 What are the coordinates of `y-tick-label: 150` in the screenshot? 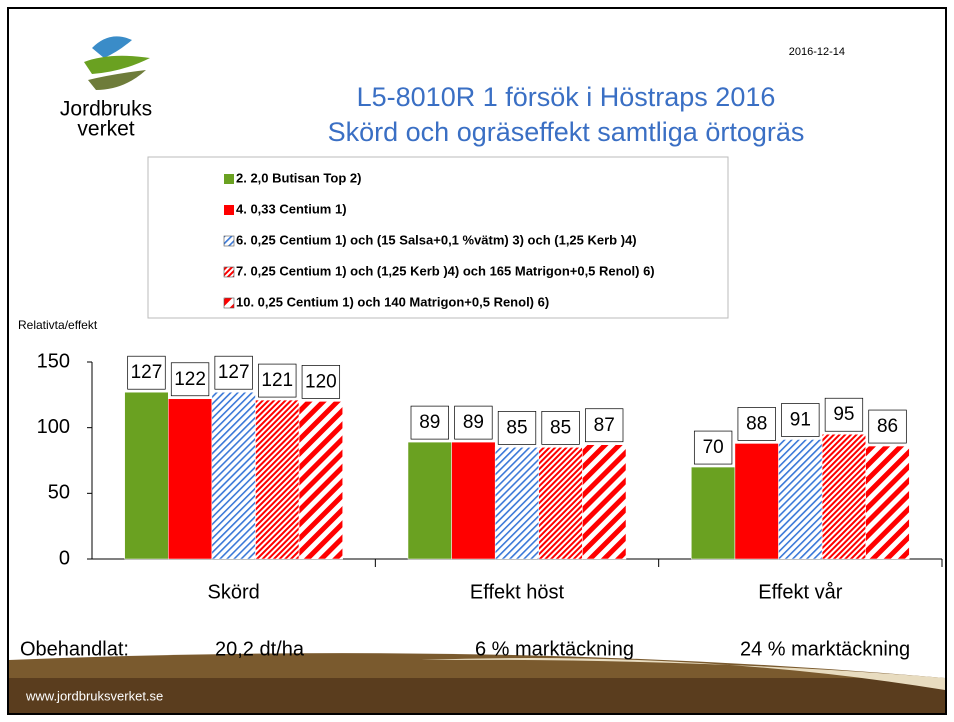 It's located at (53, 361).